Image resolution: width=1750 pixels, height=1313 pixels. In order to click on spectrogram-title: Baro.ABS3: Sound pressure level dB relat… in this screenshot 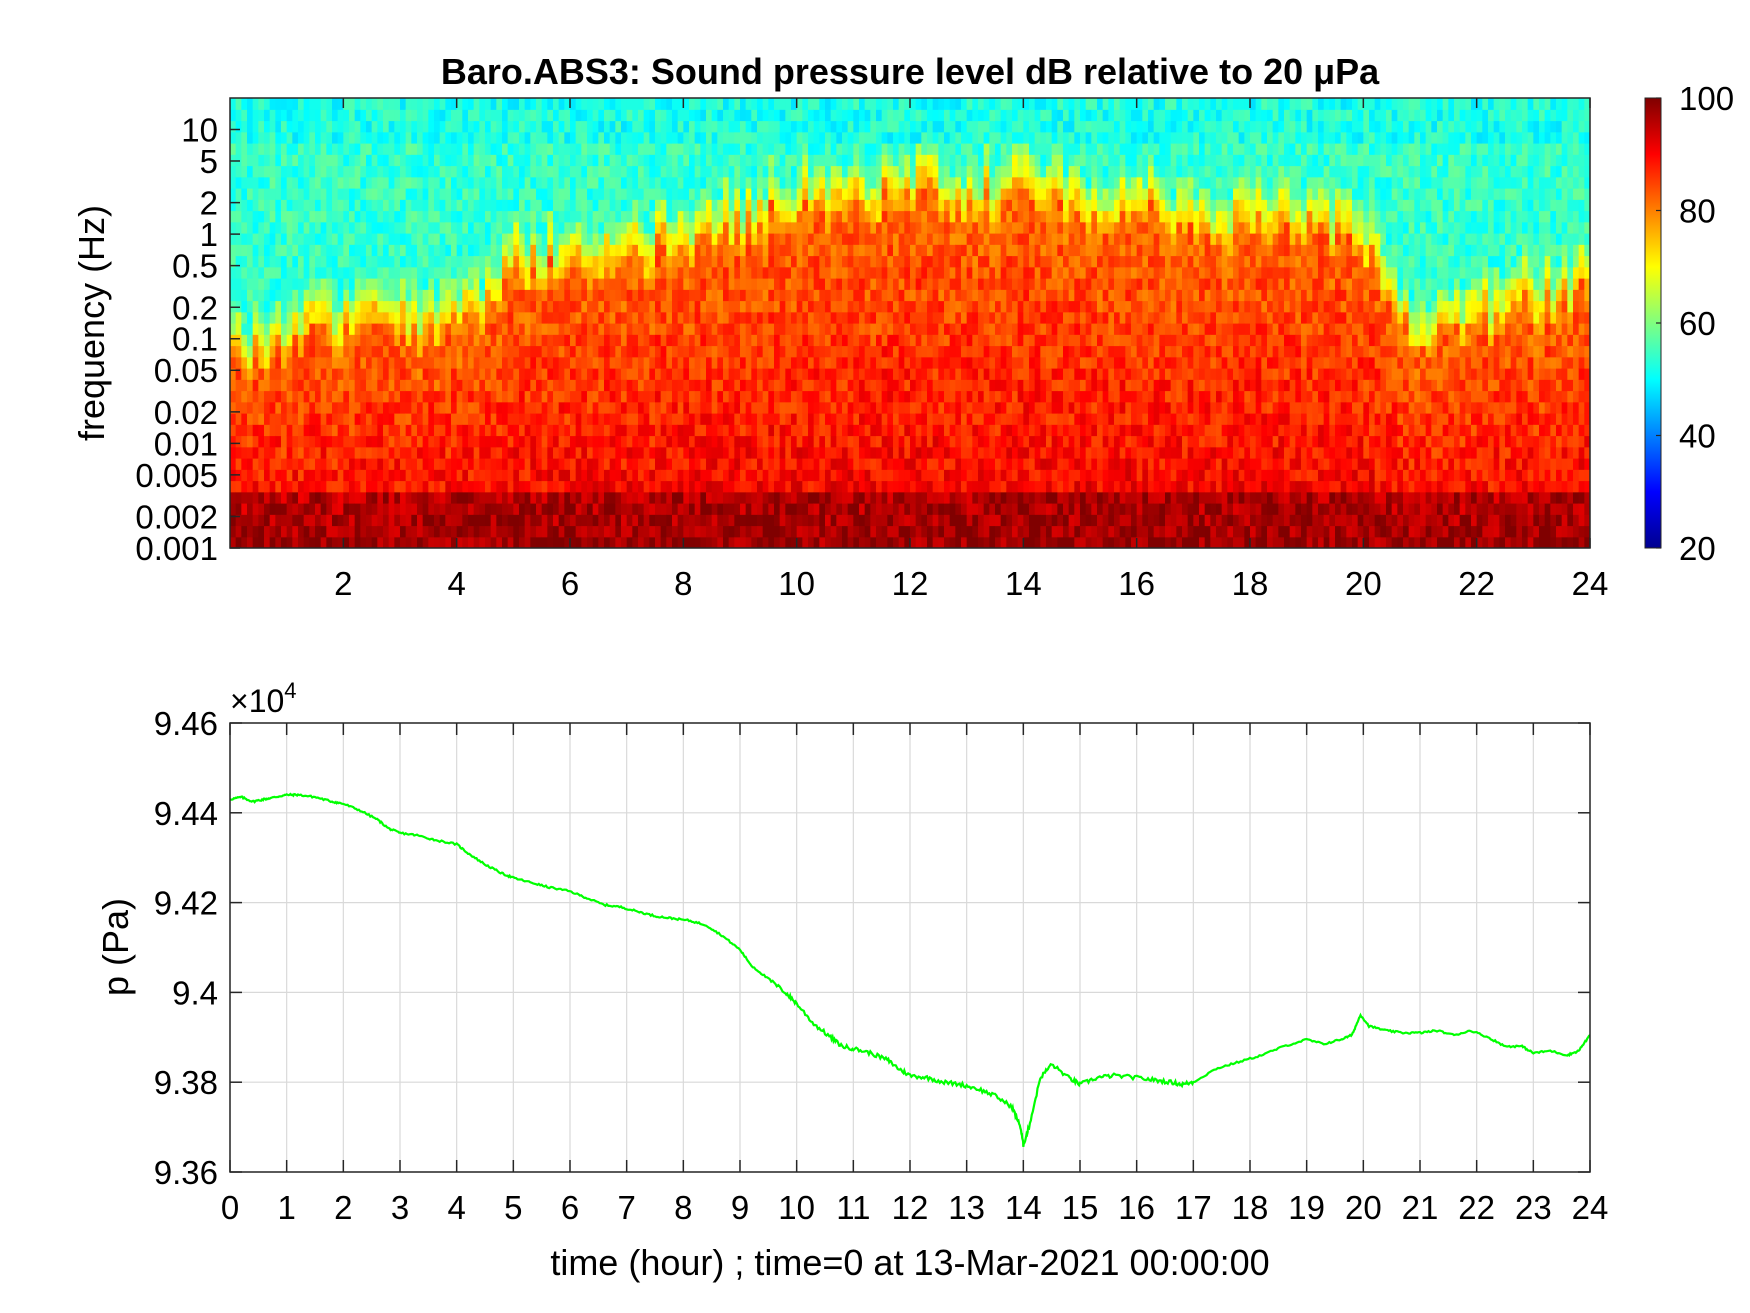, I will do `click(910, 71)`.